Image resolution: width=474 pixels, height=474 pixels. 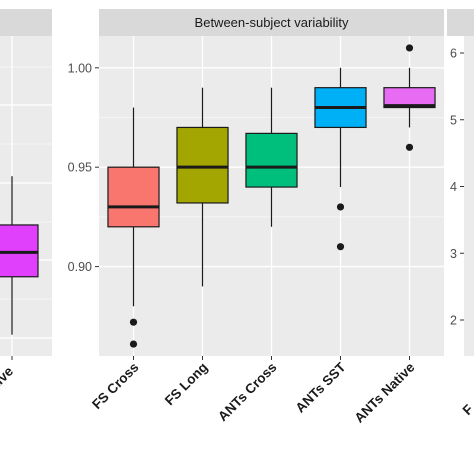 I want to click on y-tick-label: 4, so click(x=453, y=187).